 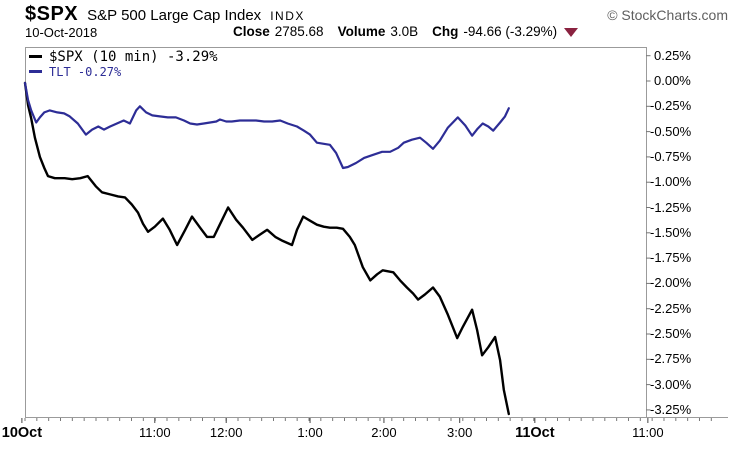 I want to click on exchange: INDX, so click(x=287, y=16).